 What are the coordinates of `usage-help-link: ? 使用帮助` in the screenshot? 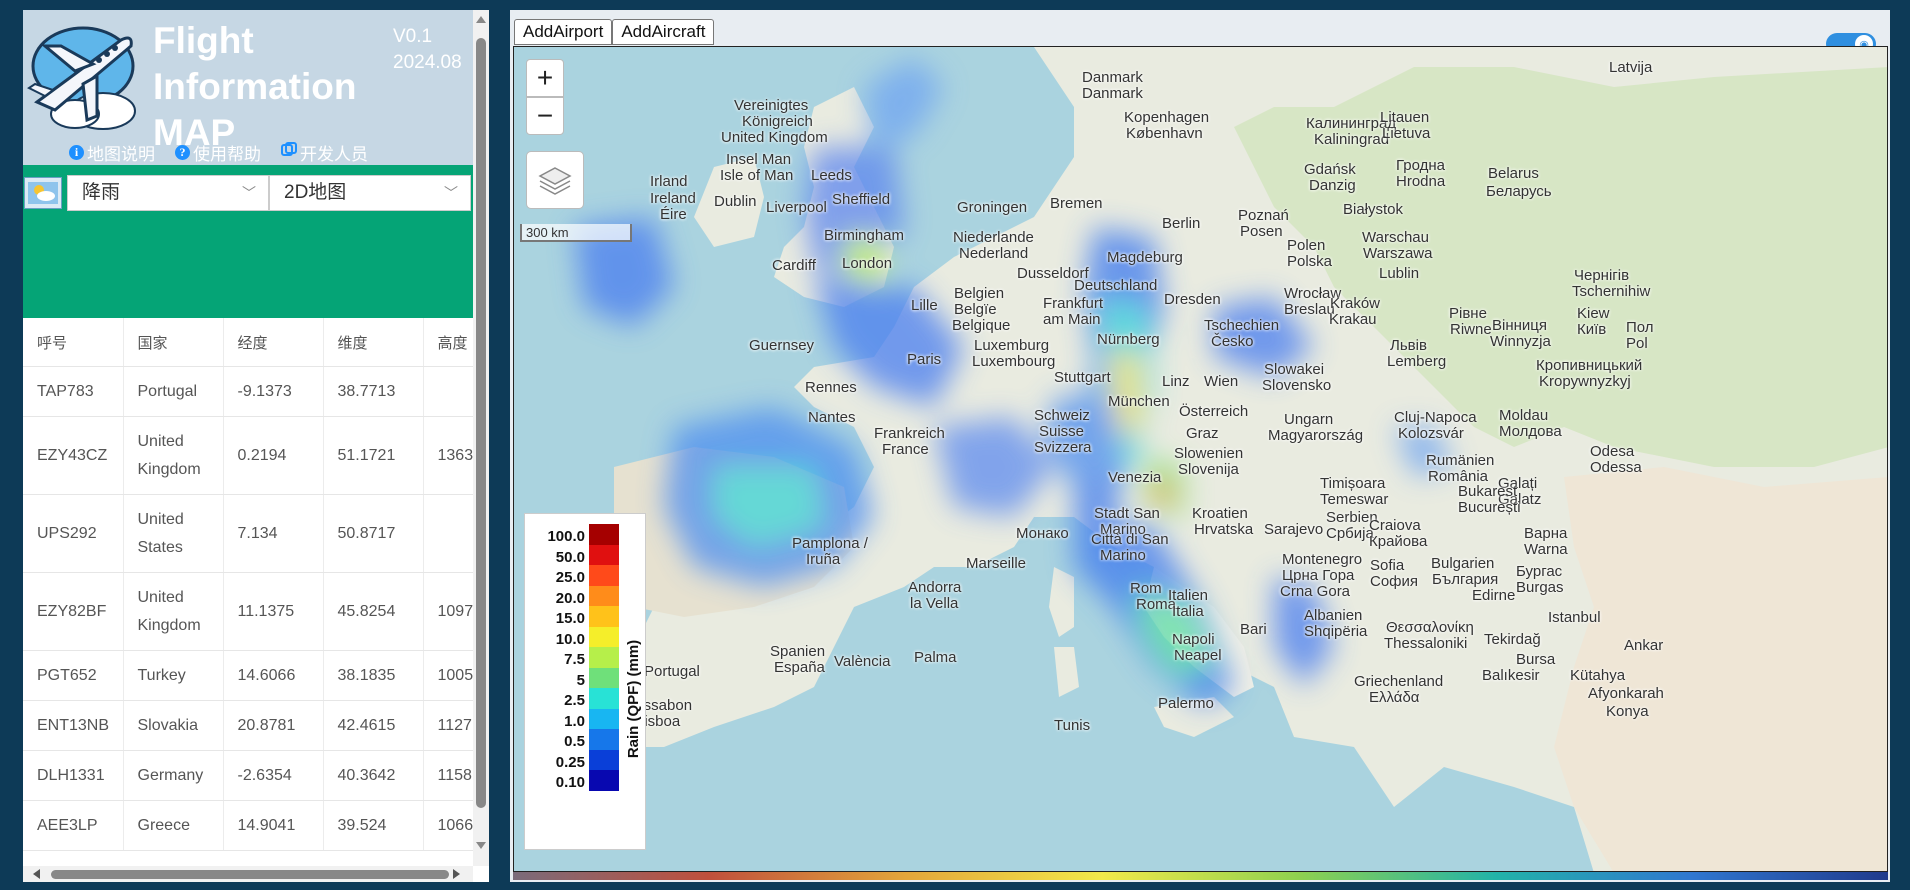 It's located at (218, 152).